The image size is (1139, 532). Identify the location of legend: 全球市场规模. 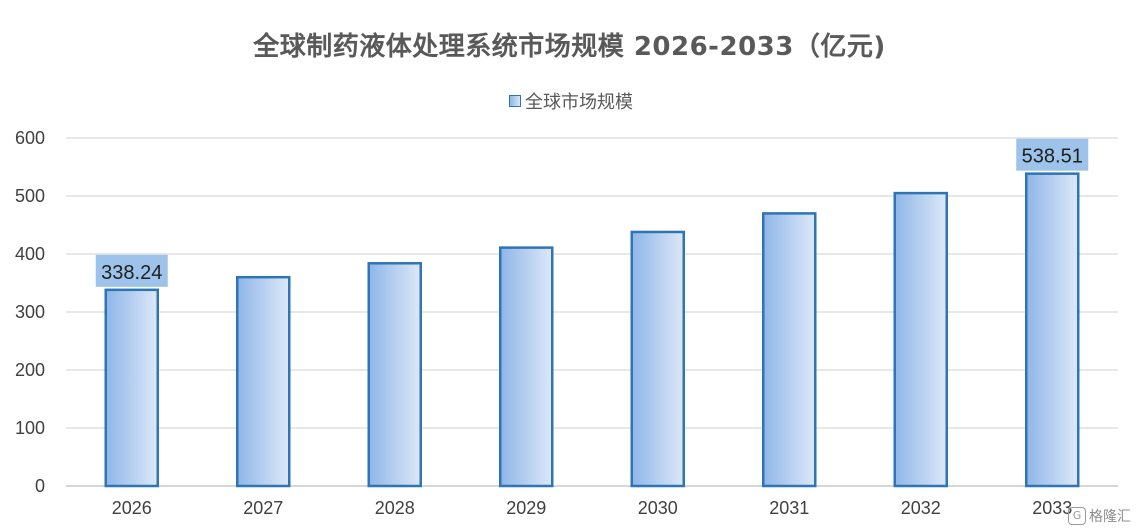
(571, 101).